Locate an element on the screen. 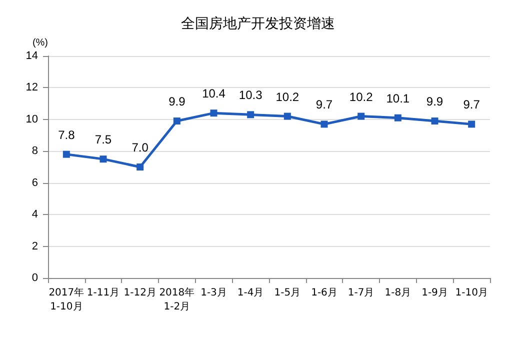 The width and height of the screenshot is (516, 348). x-tick-label: 1-11月 is located at coordinates (103, 293).